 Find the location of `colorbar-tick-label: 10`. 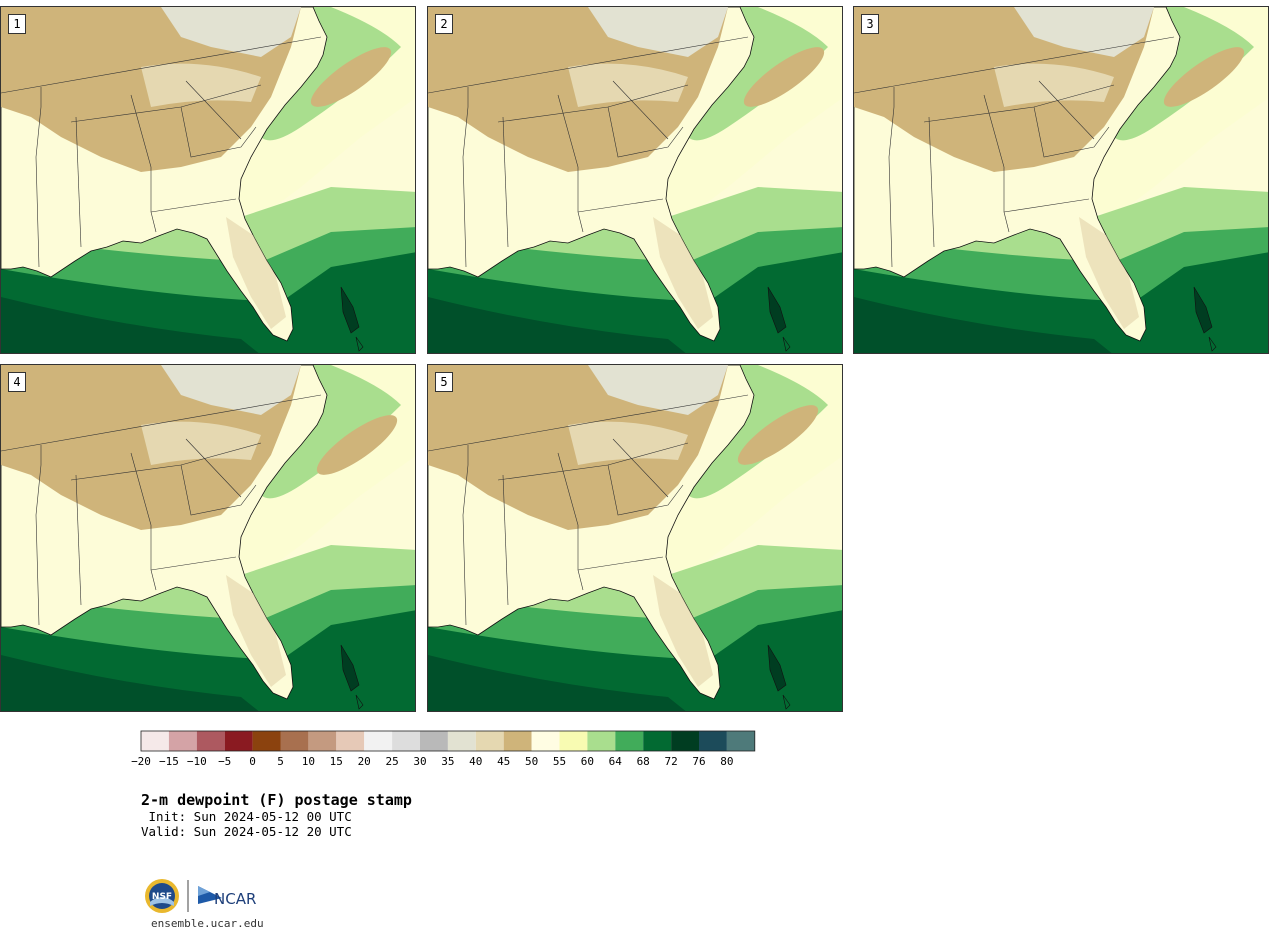

colorbar-tick-label: 10 is located at coordinates (308, 761).